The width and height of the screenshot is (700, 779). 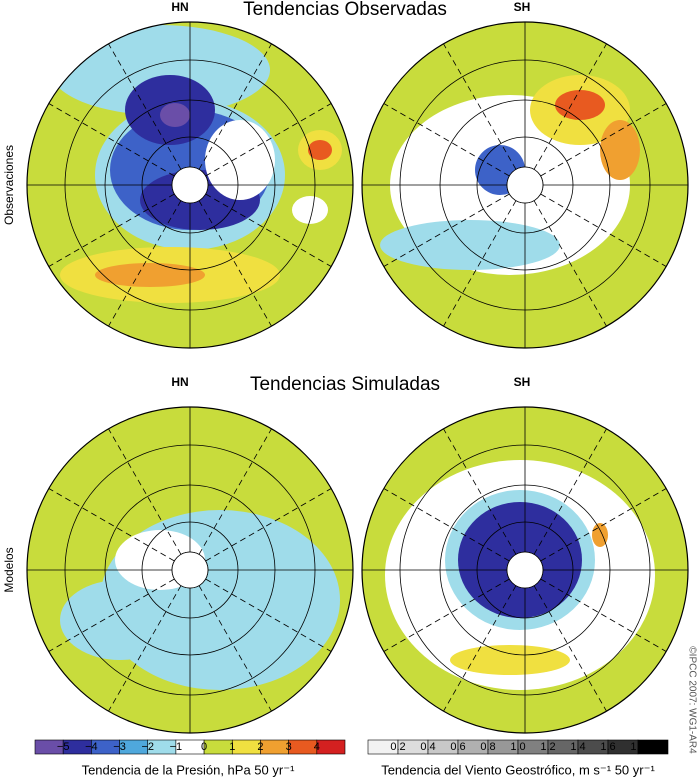 I want to click on colorbar-tick-label: 0.6, so click(x=457, y=747).